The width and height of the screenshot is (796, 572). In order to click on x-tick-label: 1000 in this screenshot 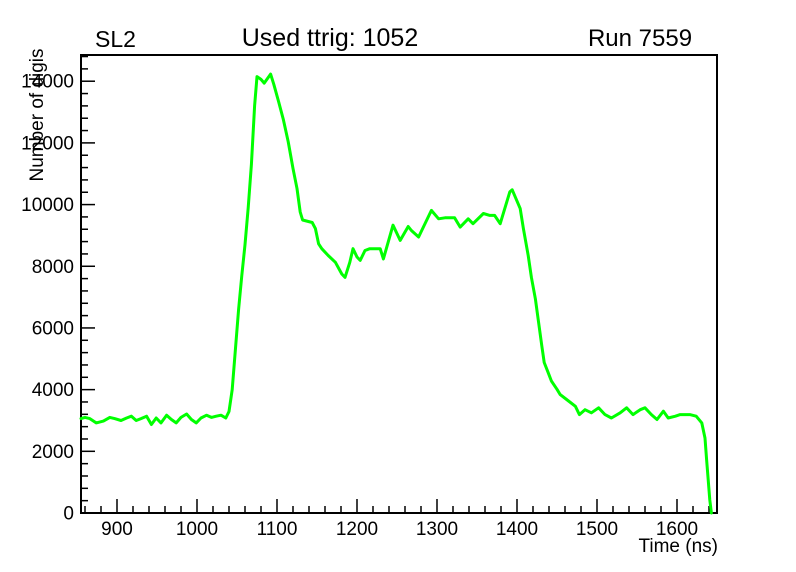, I will do `click(197, 529)`.